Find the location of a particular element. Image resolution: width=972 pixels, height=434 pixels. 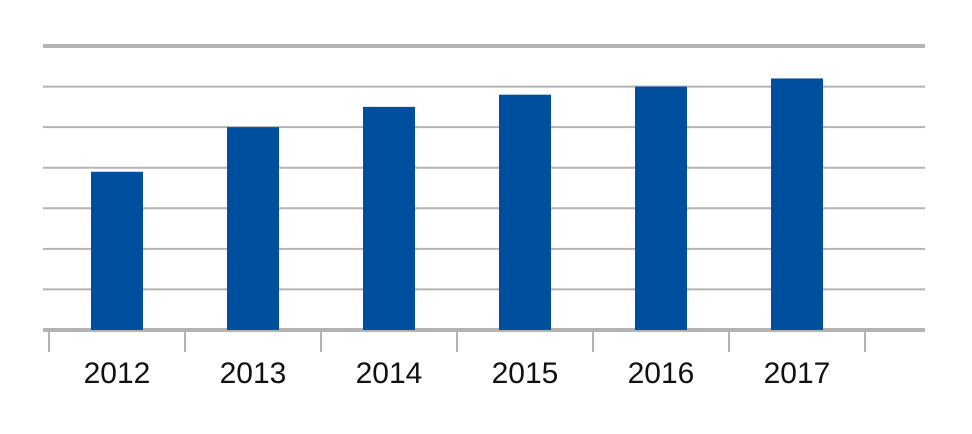

x-tick-label: 2012 is located at coordinates (117, 373).